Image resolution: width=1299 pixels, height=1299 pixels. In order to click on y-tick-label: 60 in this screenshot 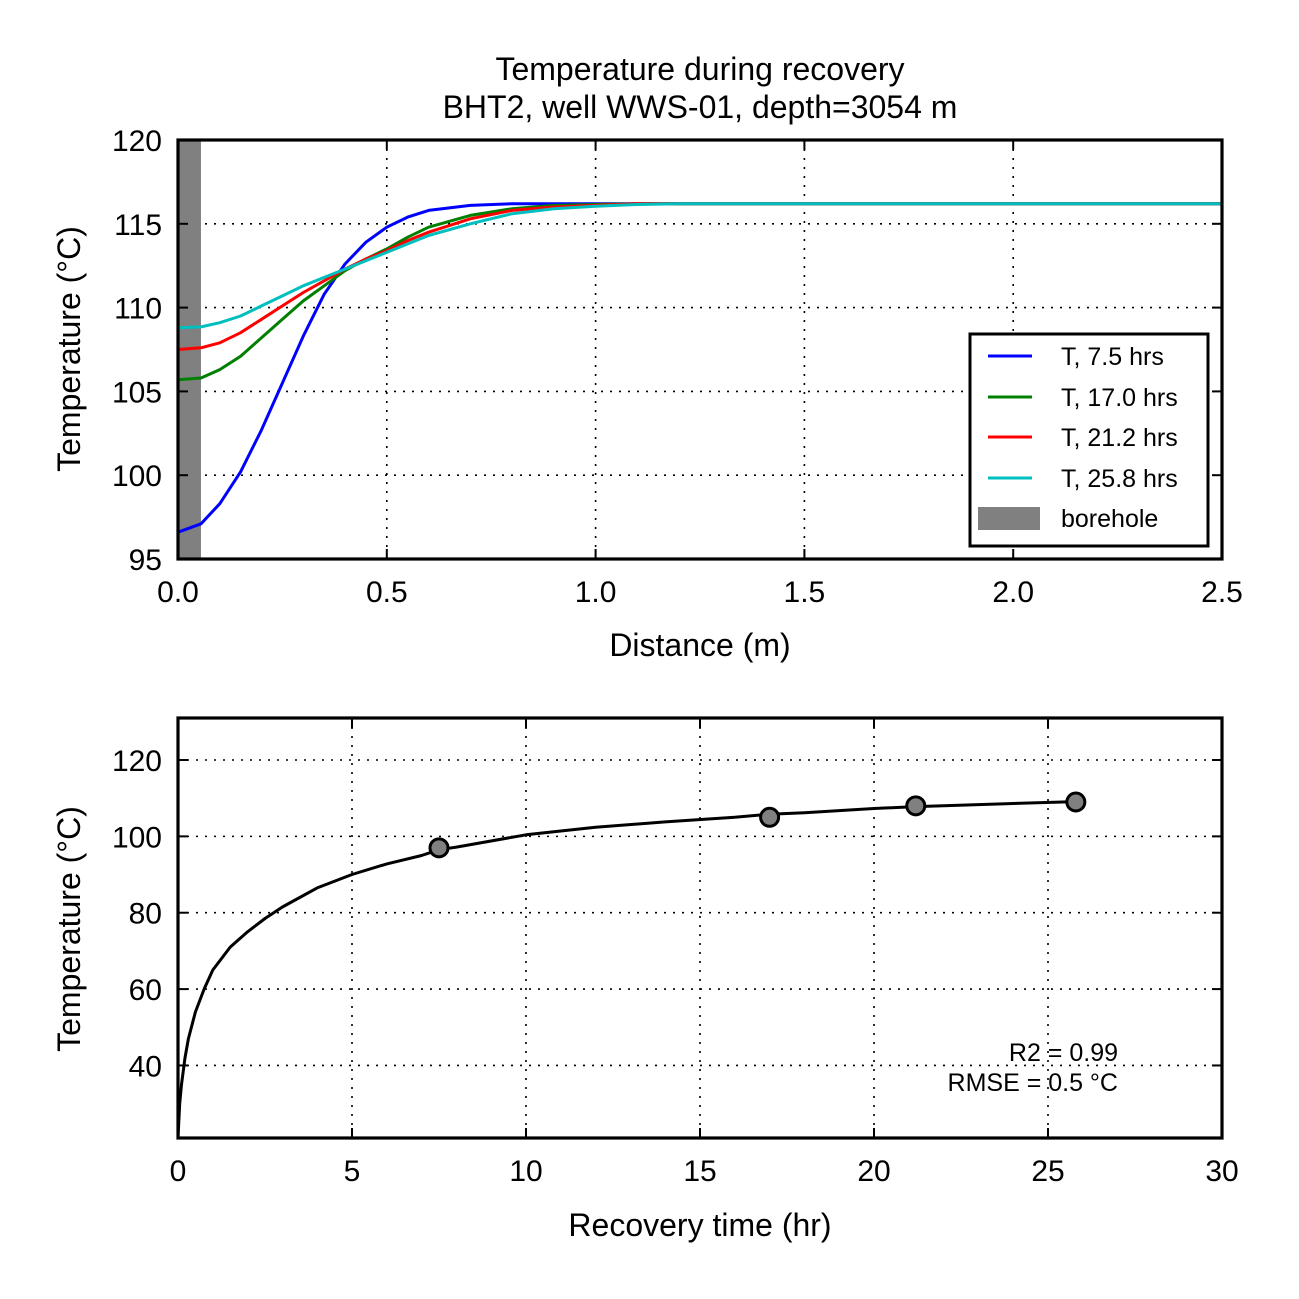, I will do `click(145, 990)`.